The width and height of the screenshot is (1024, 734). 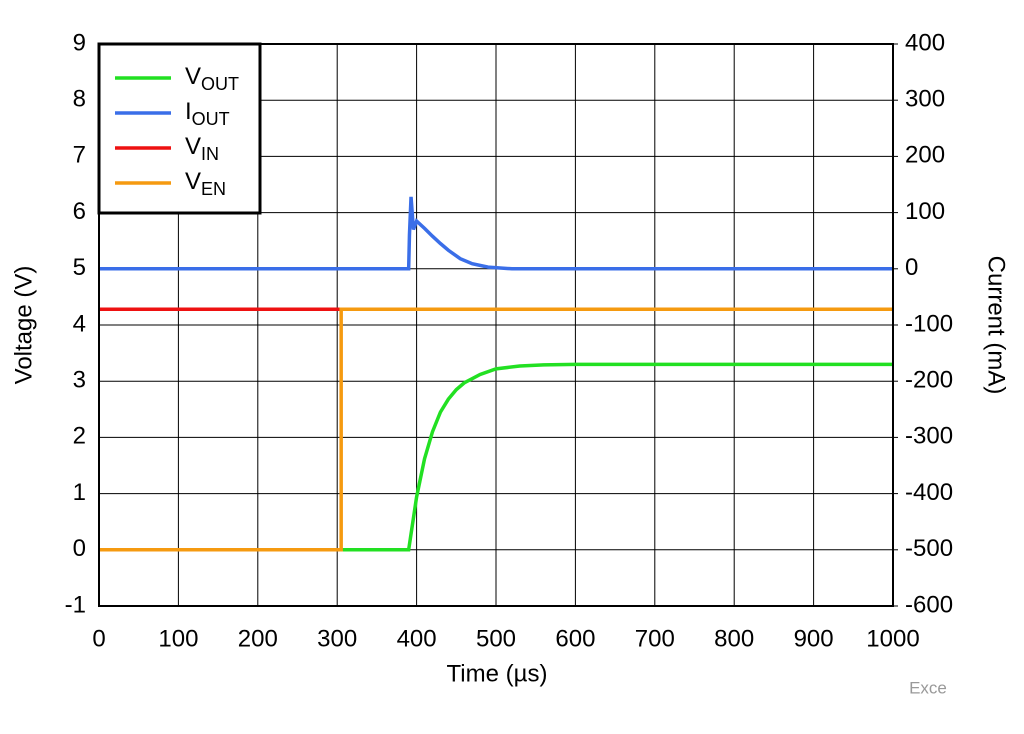 I want to click on x-tick-label: 900, so click(x=814, y=638).